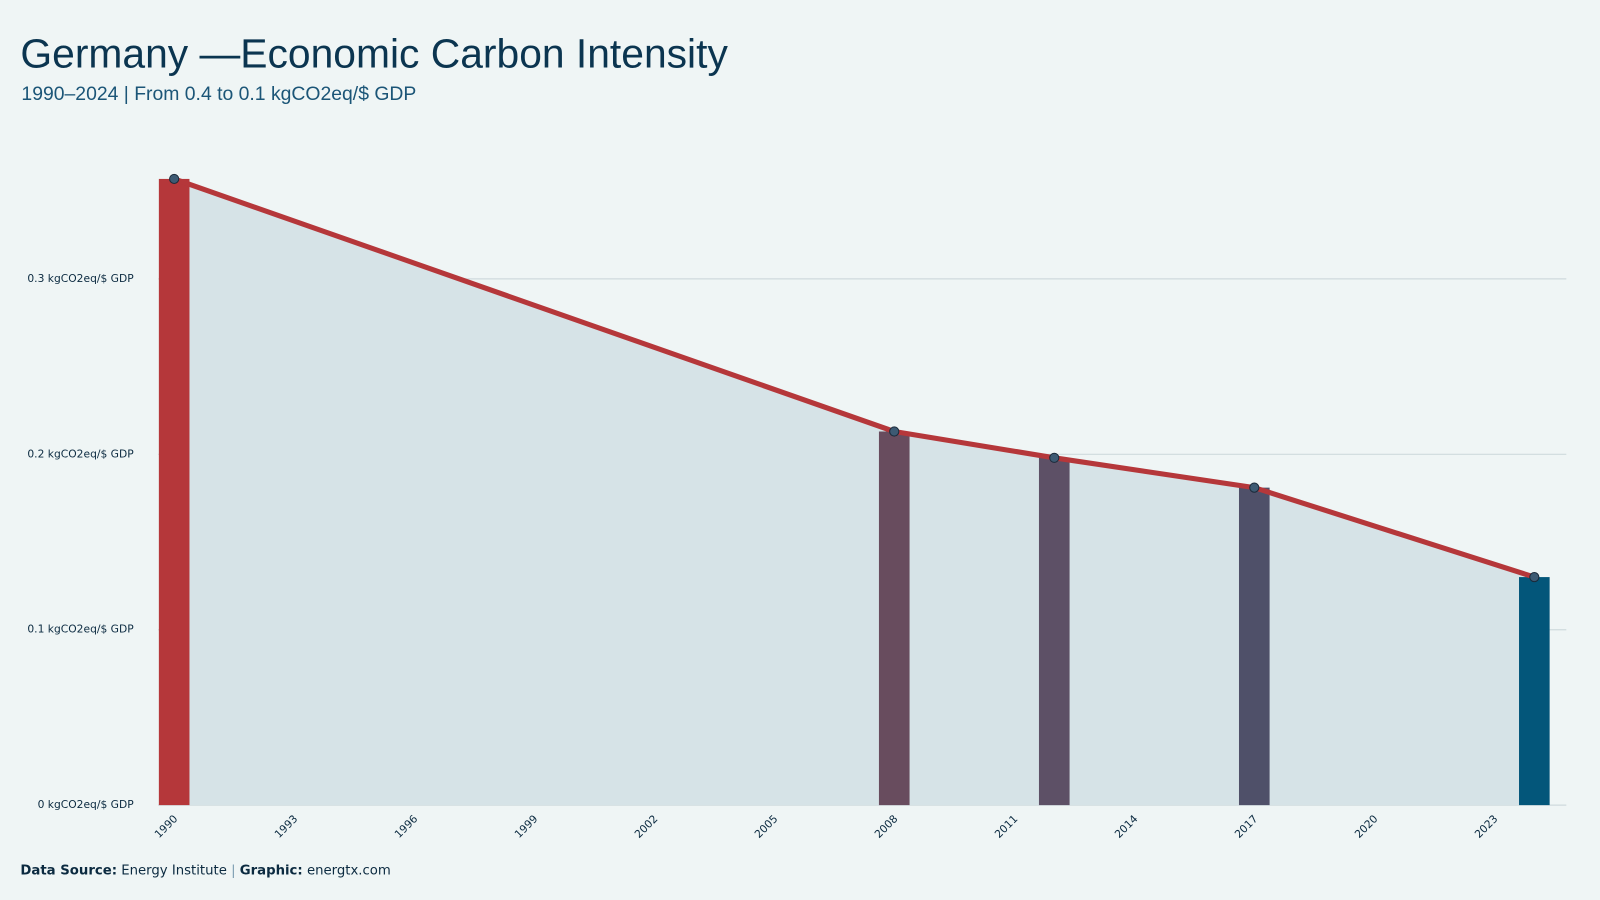 This screenshot has width=1600, height=900. Describe the element at coordinates (286, 826) in the screenshot. I see `x-tick-label: 1993` at that location.